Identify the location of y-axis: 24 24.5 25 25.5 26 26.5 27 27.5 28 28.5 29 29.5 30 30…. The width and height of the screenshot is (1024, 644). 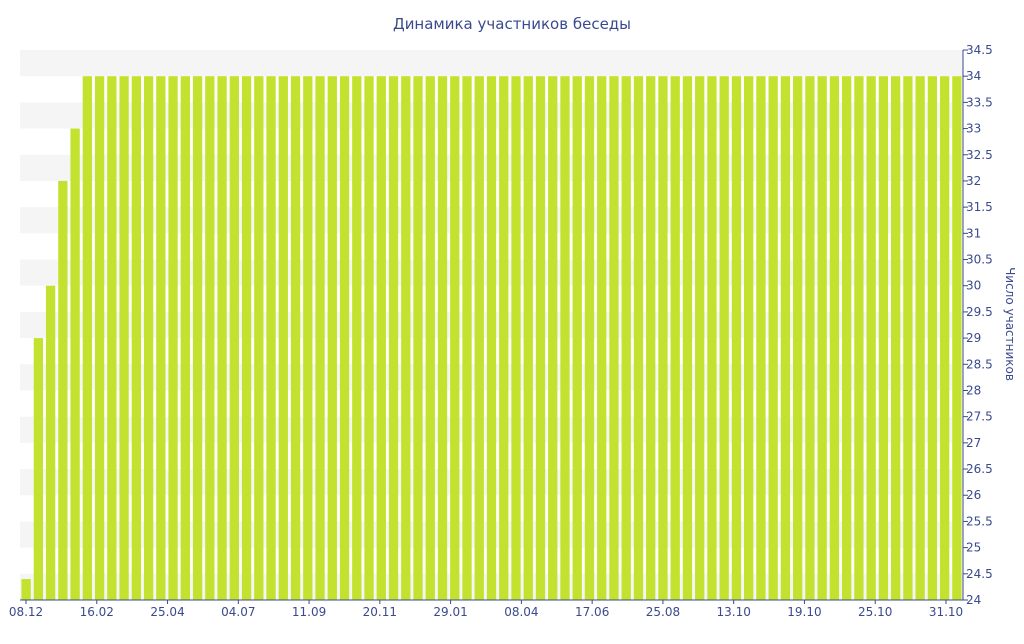
(978, 325).